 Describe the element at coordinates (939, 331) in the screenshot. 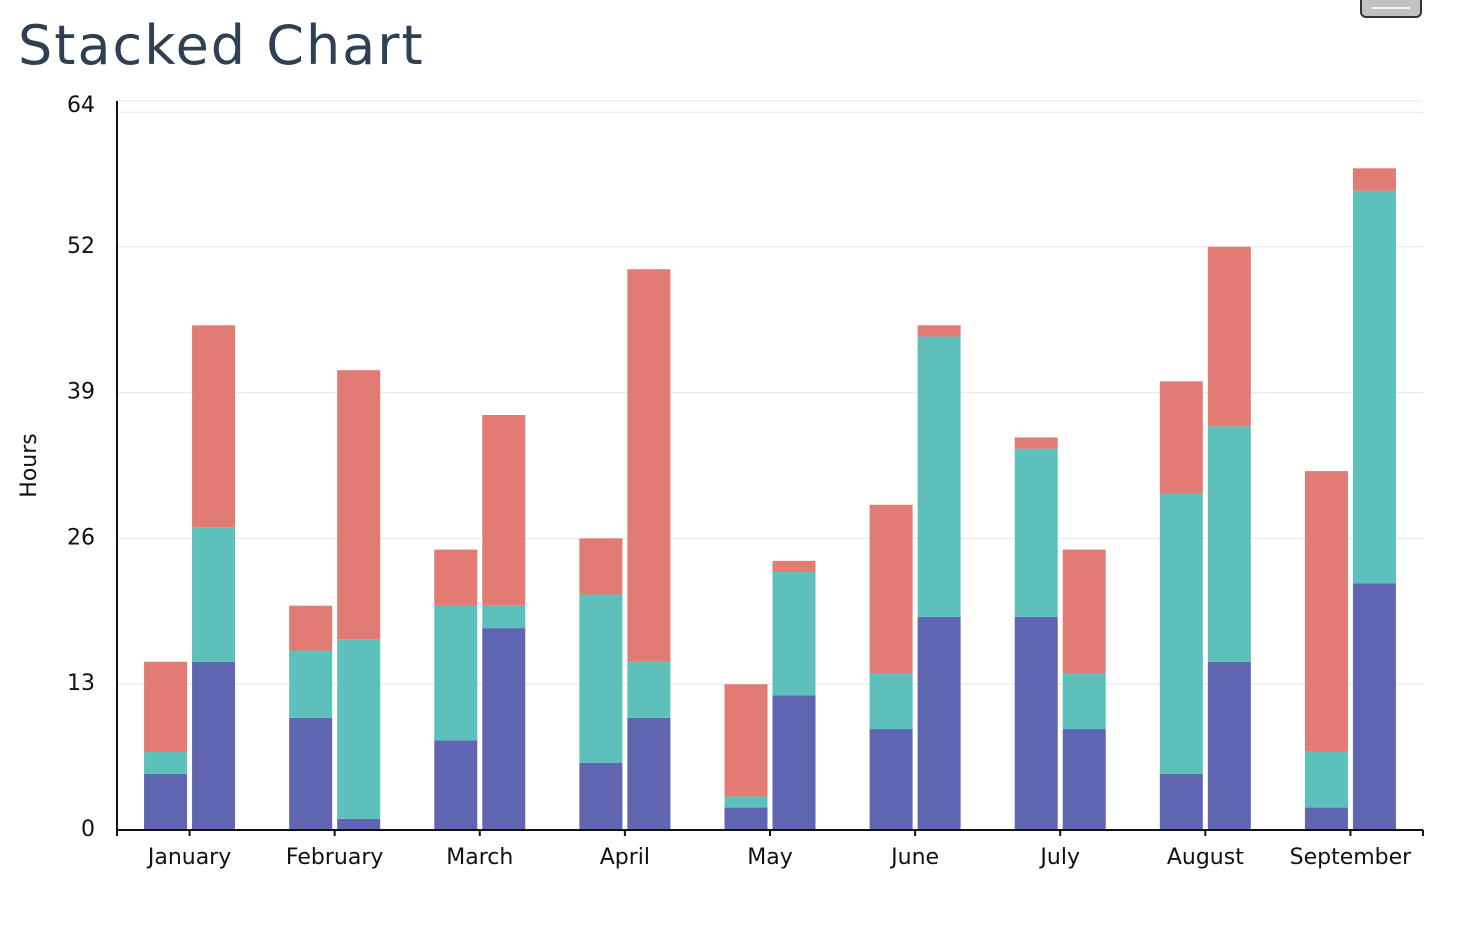

I see `bar-june-group2-segment3` at that location.